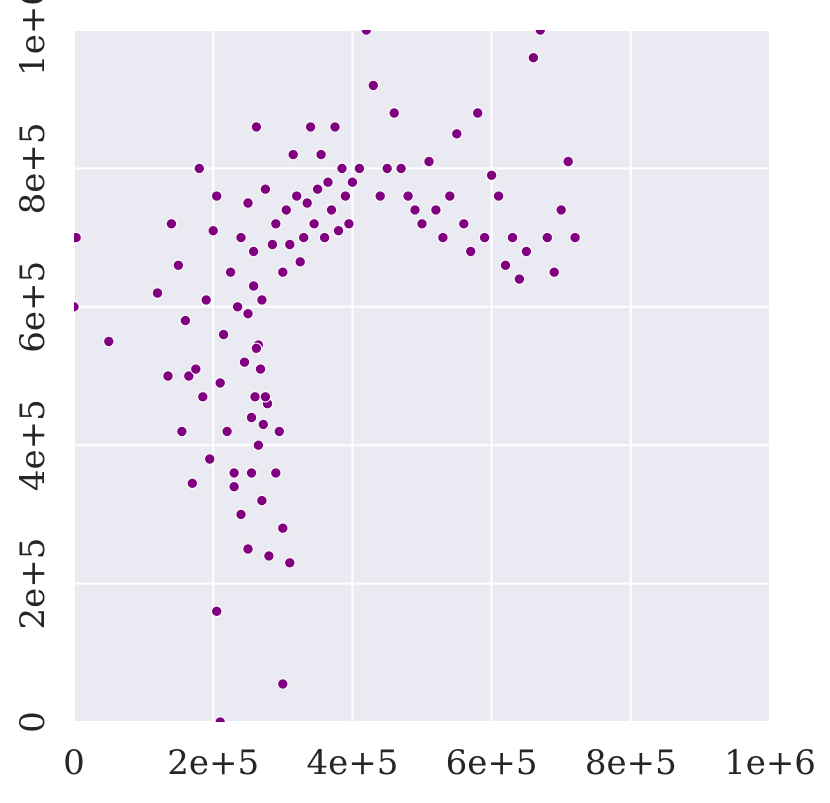 The width and height of the screenshot is (830, 803). Describe the element at coordinates (631, 763) in the screenshot. I see `x-tick-label: 8e+5` at that location.